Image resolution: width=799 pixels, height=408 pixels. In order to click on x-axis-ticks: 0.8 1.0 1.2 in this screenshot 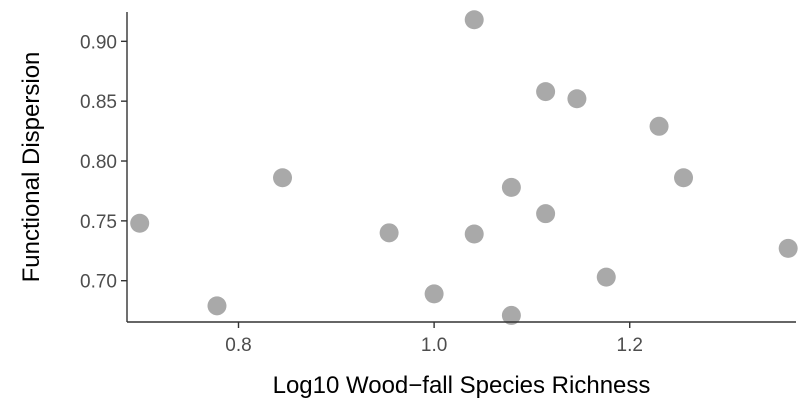, I will do `click(434, 339)`.